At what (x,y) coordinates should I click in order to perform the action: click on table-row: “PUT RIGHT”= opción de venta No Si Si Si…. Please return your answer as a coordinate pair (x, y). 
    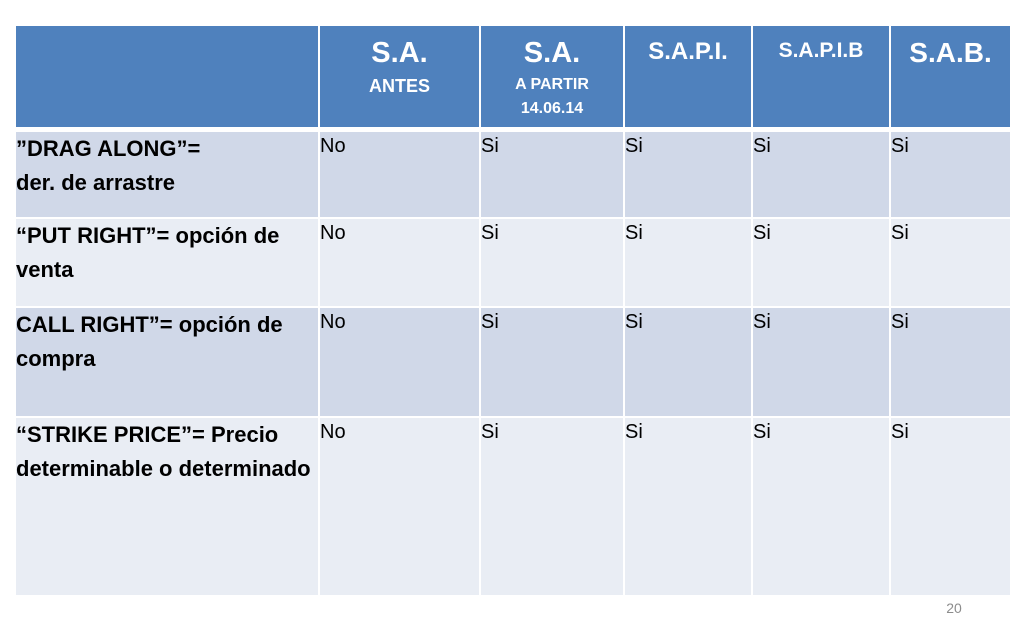
    Looking at the image, I should click on (513, 262).